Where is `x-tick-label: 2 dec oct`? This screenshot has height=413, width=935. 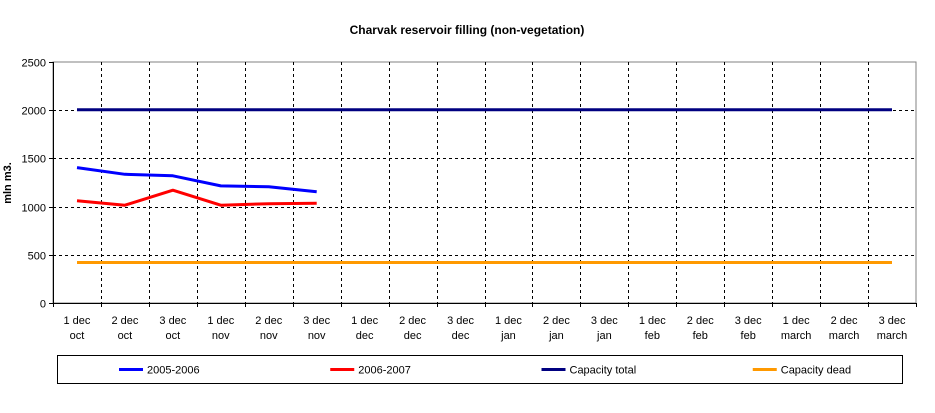 x-tick-label: 2 dec oct is located at coordinates (124, 328).